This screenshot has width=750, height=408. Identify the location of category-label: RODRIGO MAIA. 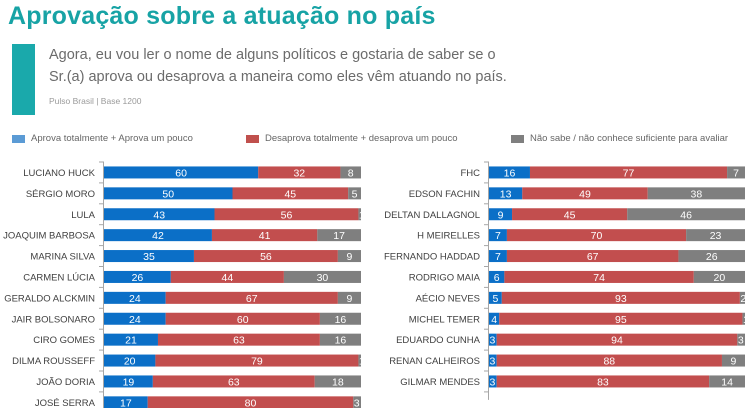
(445, 277).